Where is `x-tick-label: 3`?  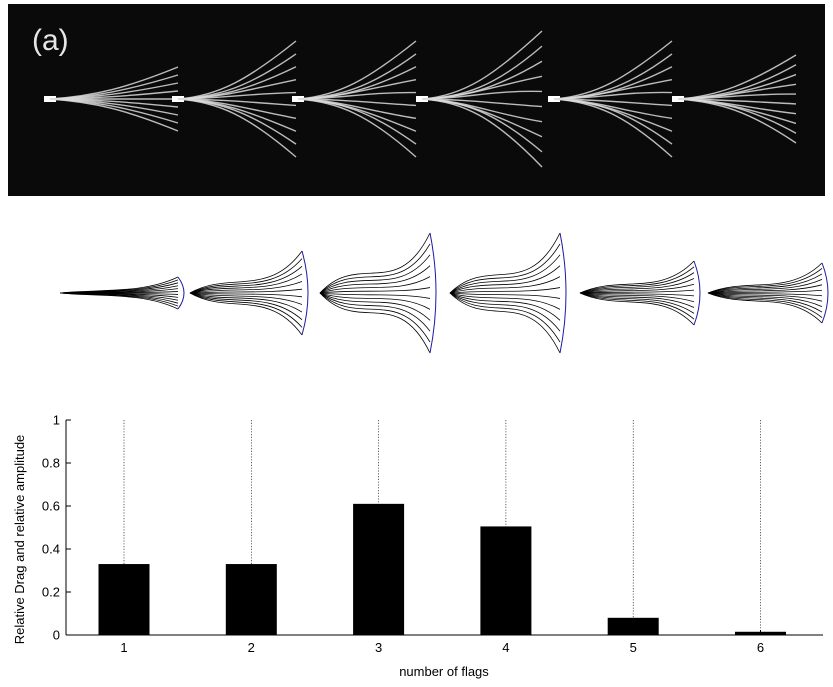 x-tick-label: 3 is located at coordinates (378, 647).